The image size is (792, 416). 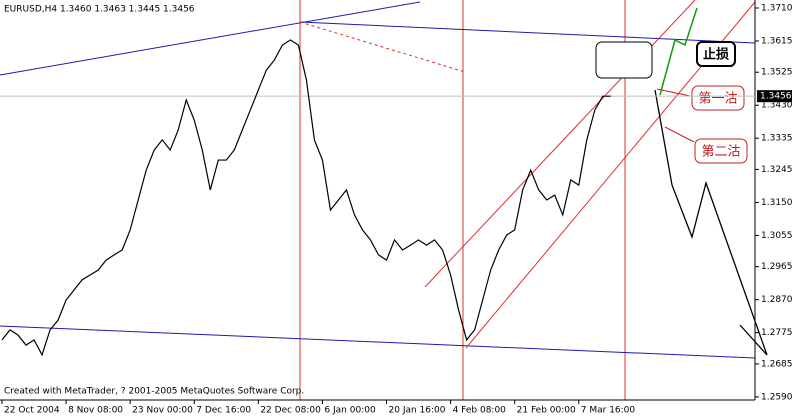 What do you see at coordinates (417, 411) in the screenshot?
I see `x-tick-label: 20 Jan 16:00` at bounding box center [417, 411].